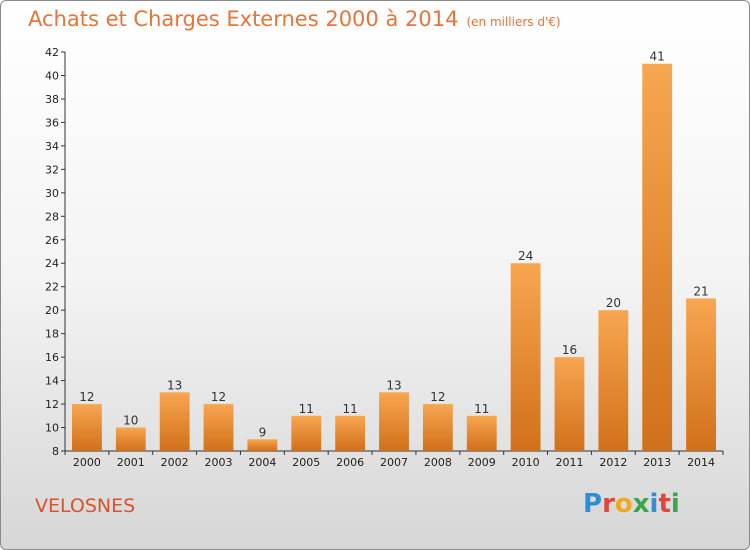  I want to click on data-label-2011: 16, so click(569, 350).